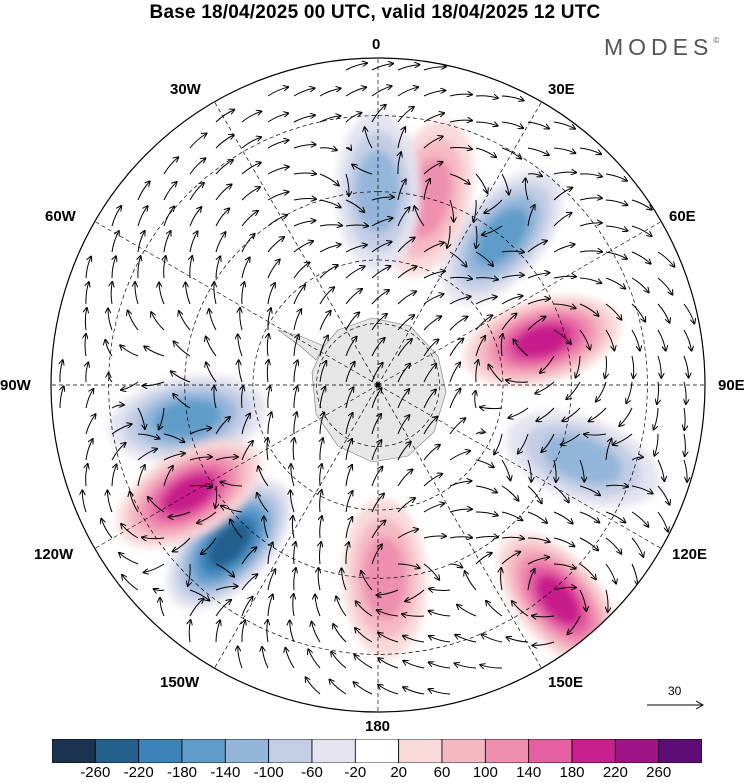 The height and width of the screenshot is (783, 750). Describe the element at coordinates (268, 772) in the screenshot. I see `colorbar-tick-label: -100` at that location.